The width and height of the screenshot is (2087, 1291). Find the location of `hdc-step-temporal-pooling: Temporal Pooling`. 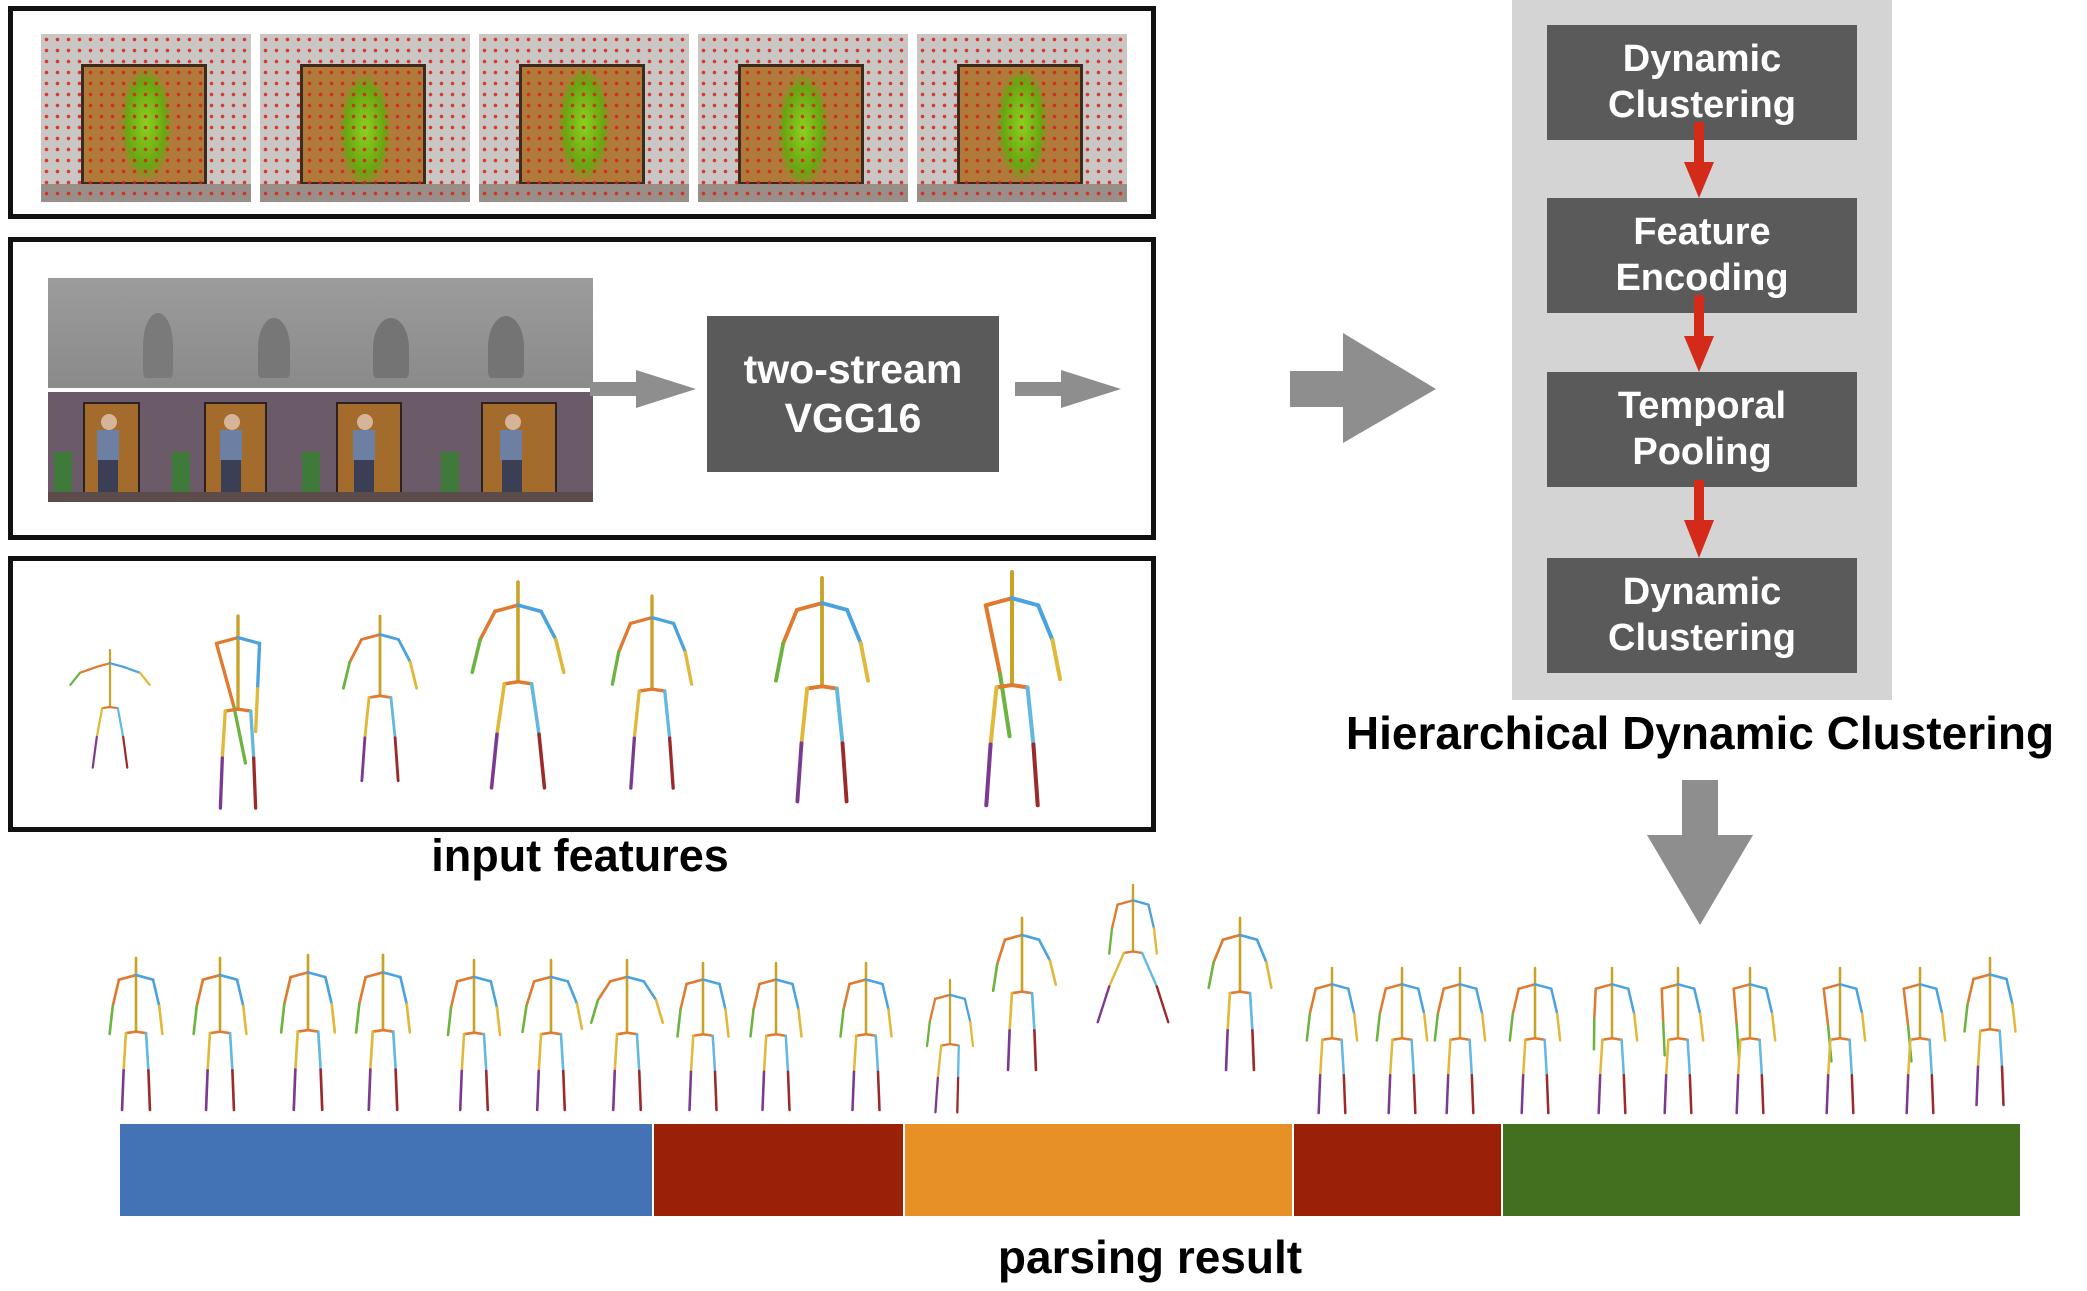

hdc-step-temporal-pooling: Temporal Pooling is located at coordinates (1702, 429).